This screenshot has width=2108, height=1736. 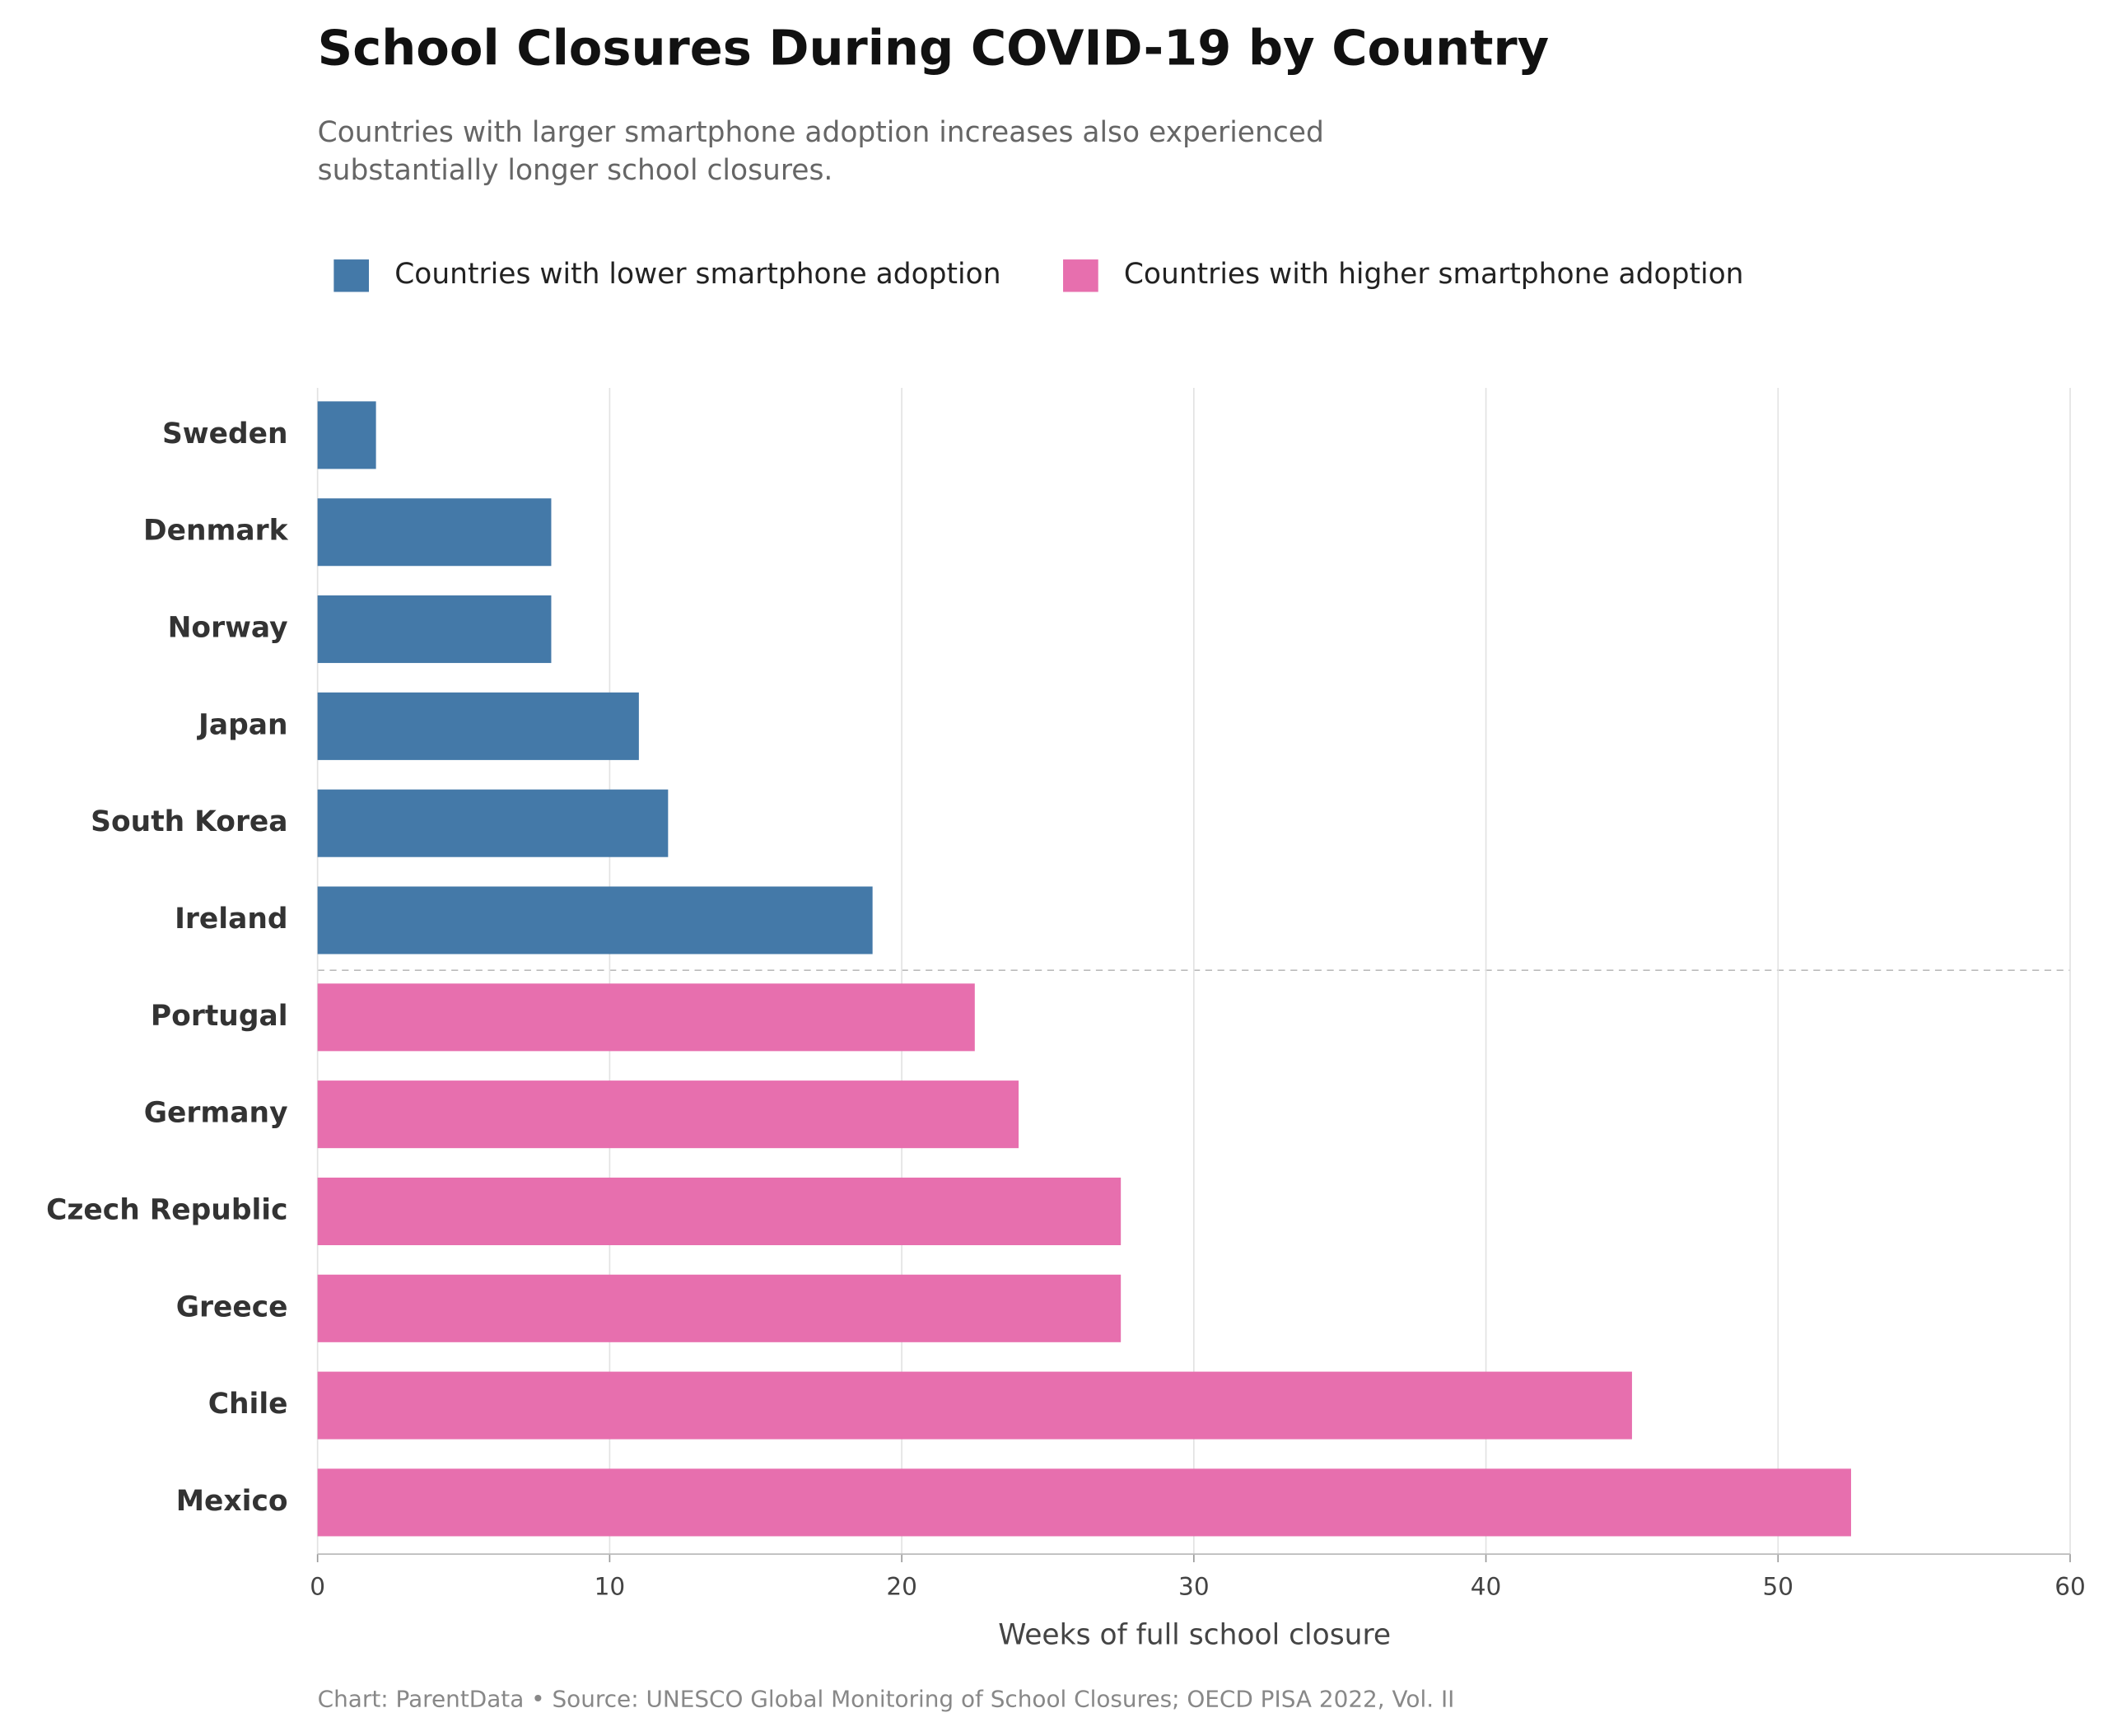 What do you see at coordinates (1486, 1587) in the screenshot?
I see `x-tick-label: 40` at bounding box center [1486, 1587].